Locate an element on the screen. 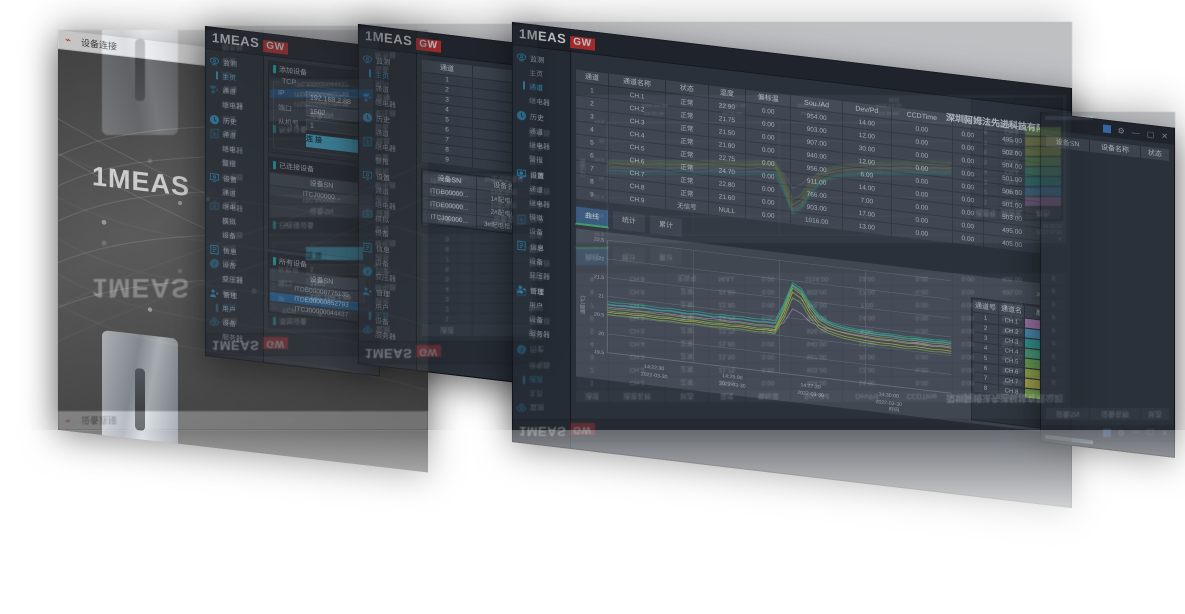  series-CH.4 is located at coordinates (779, 313).